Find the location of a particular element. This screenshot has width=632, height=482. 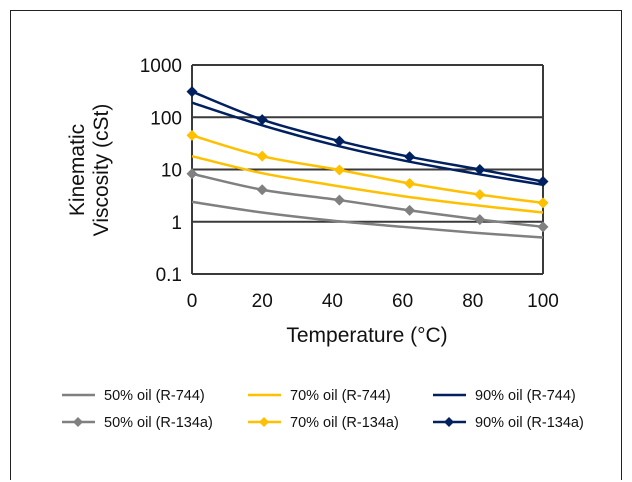

x-tick-label-4: 80 is located at coordinates (472, 301).